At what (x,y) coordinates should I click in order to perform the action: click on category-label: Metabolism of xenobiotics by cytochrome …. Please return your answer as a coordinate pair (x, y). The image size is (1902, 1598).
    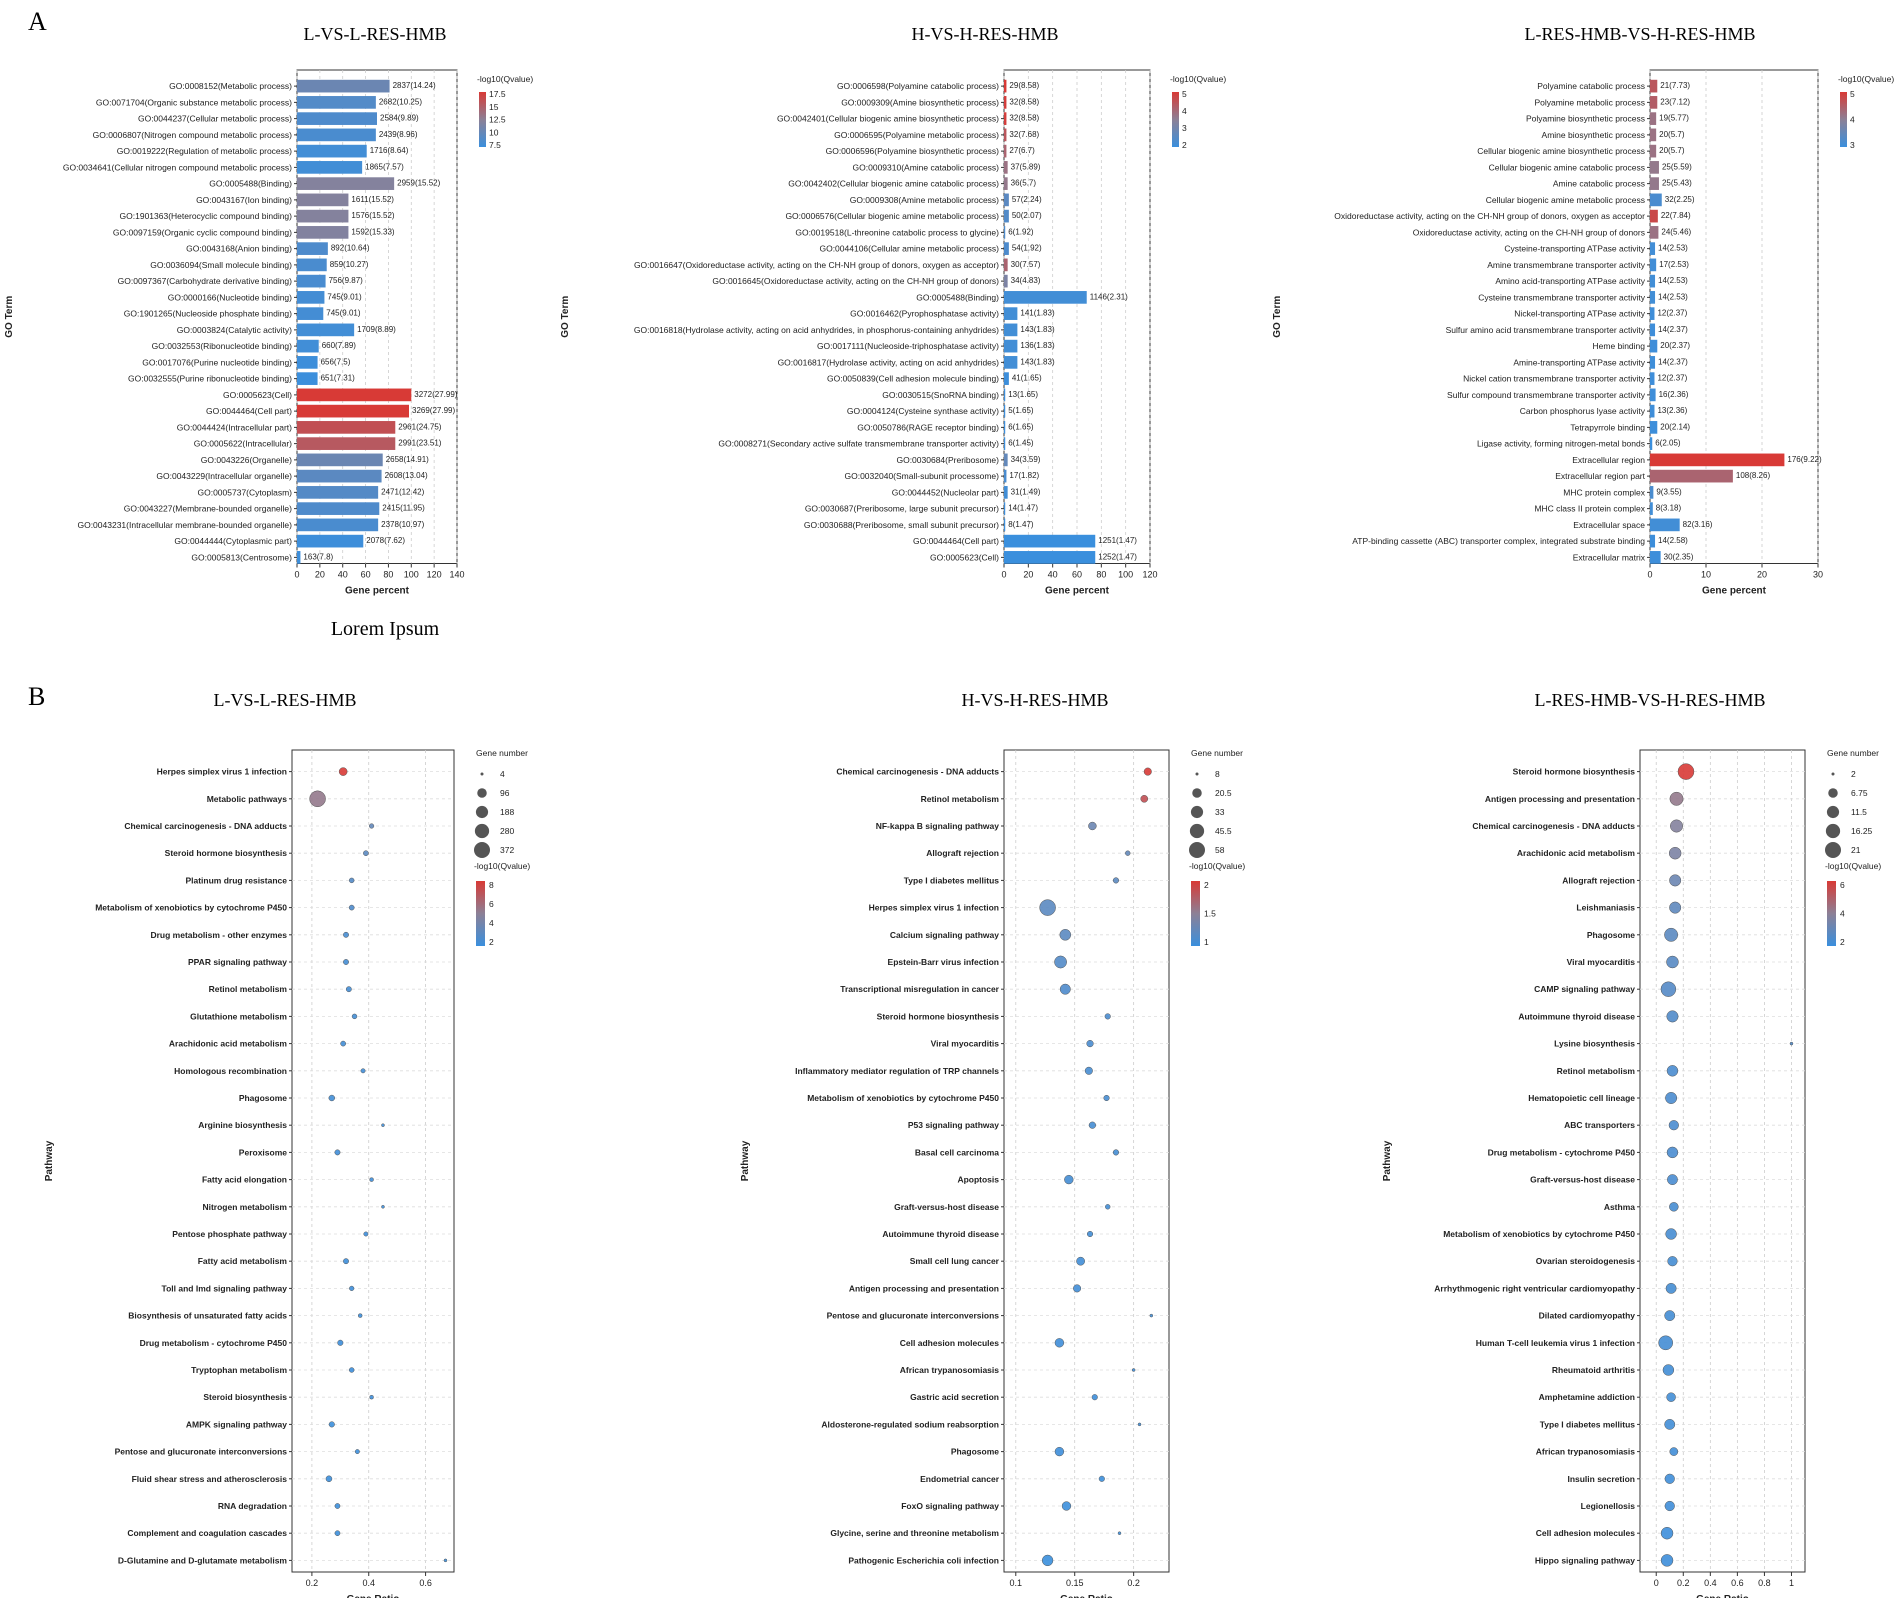
    Looking at the image, I should click on (191, 908).